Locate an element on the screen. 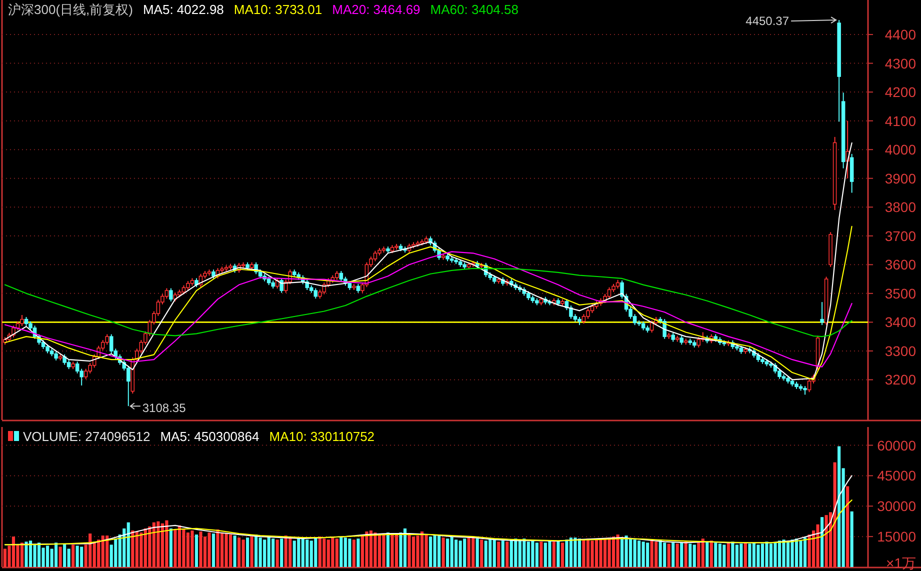 The width and height of the screenshot is (921, 571). y-tick-label: 45000 is located at coordinates (896, 476).